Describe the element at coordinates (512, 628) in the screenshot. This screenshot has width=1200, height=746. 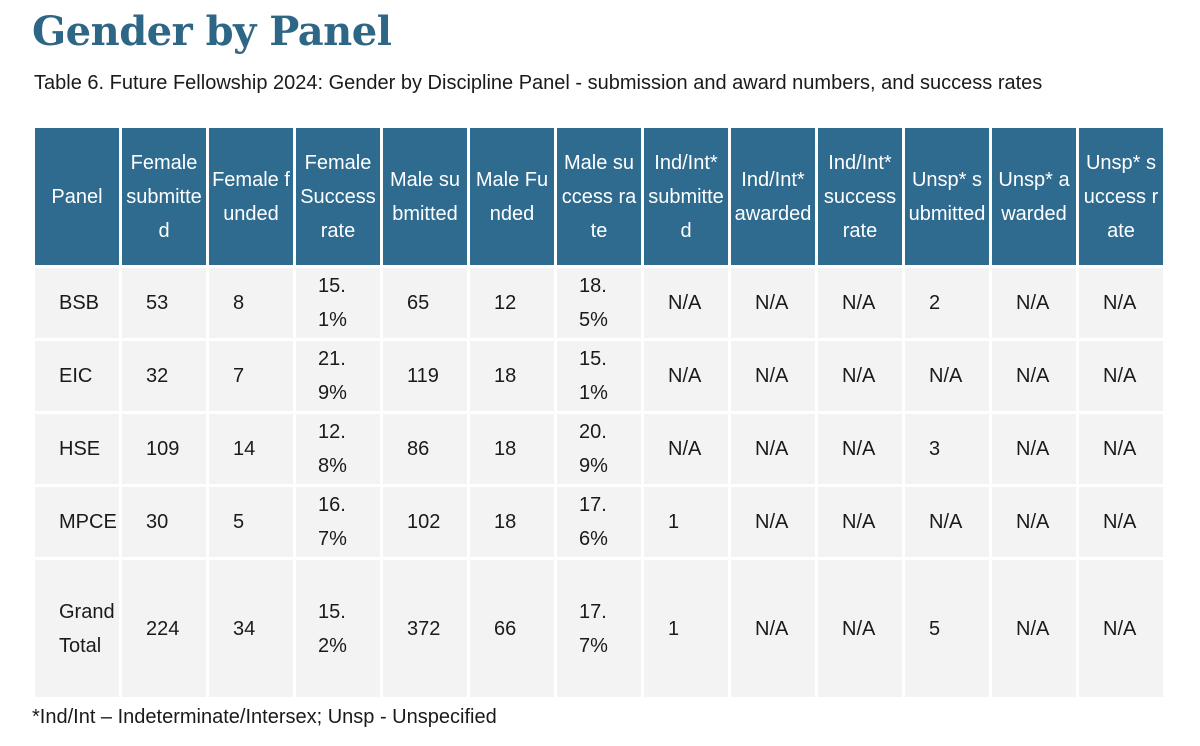
I see `table-cell: 66` at that location.